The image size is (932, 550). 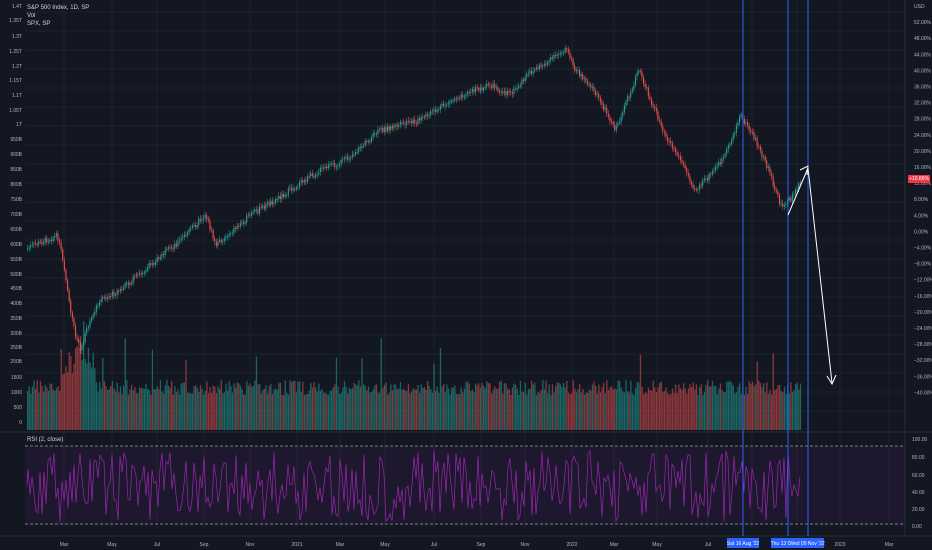 What do you see at coordinates (923, 281) in the screenshot?
I see `price-axis-label: −12.00%` at bounding box center [923, 281].